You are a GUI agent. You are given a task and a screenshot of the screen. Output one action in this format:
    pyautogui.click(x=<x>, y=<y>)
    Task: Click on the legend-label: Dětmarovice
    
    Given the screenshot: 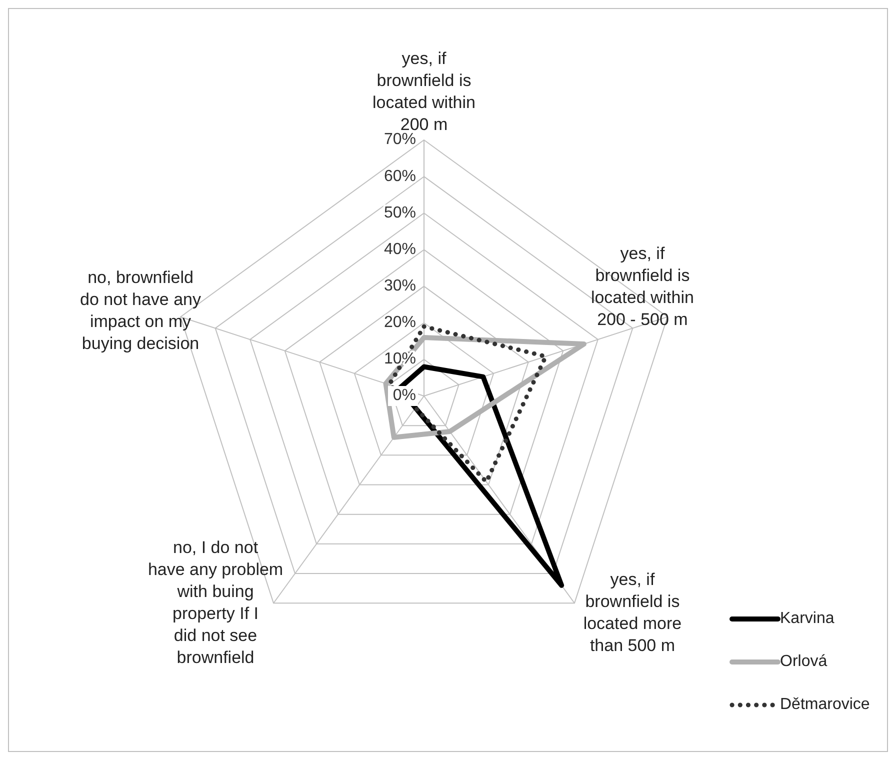 What is the action you would take?
    pyautogui.click(x=825, y=705)
    